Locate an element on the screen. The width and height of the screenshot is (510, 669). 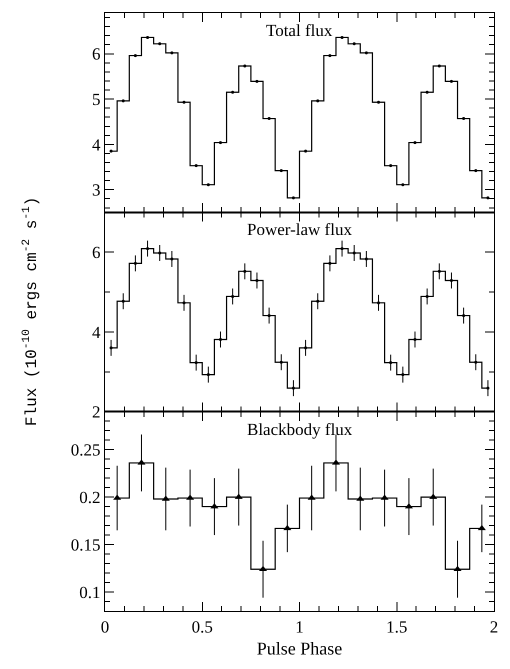
text: Power-law flux is located at coordinates (299, 229).